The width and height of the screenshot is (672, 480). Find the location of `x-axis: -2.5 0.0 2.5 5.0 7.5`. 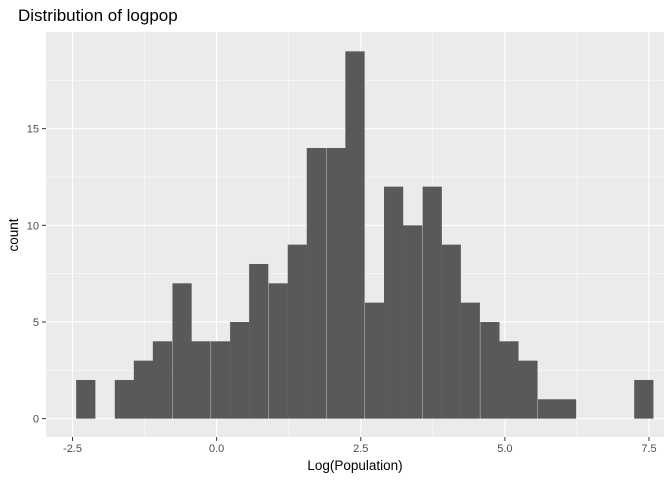

x-axis: -2.5 0.0 2.5 5.0 7.5 is located at coordinates (360, 446).